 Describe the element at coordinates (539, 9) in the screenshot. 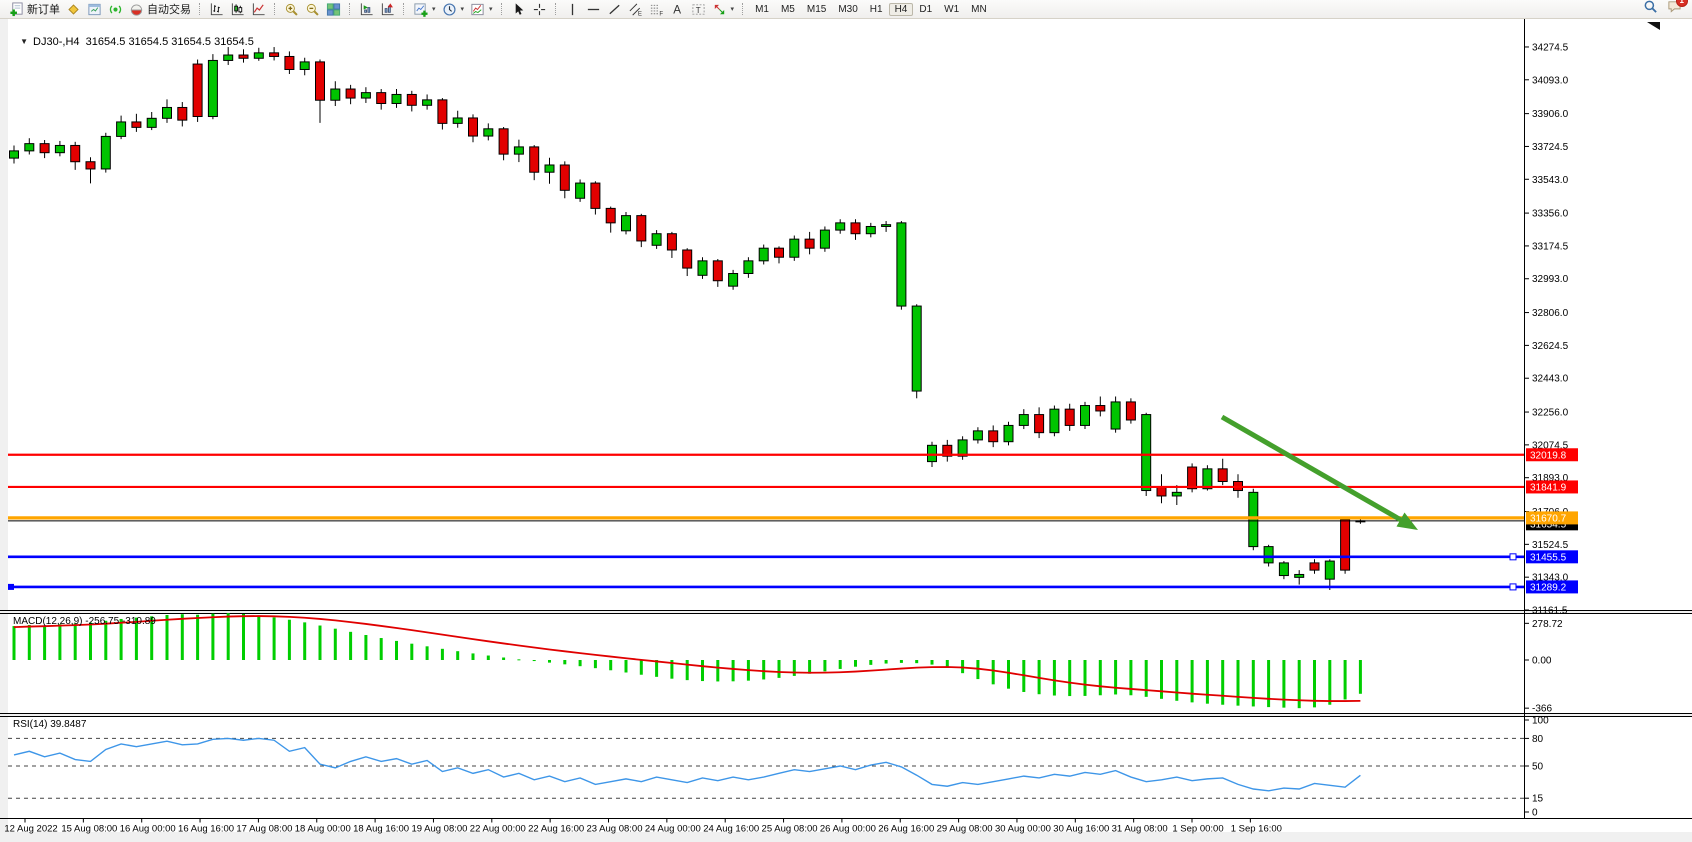

I see `crosshair-button` at that location.